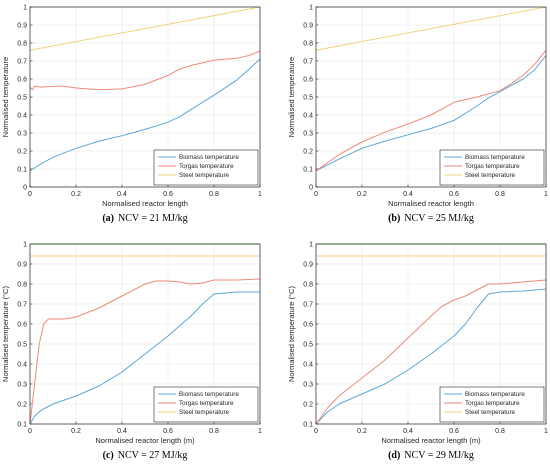 The width and height of the screenshot is (550, 467). I want to click on x-axis-label: Normalised reactor length, so click(431, 203).